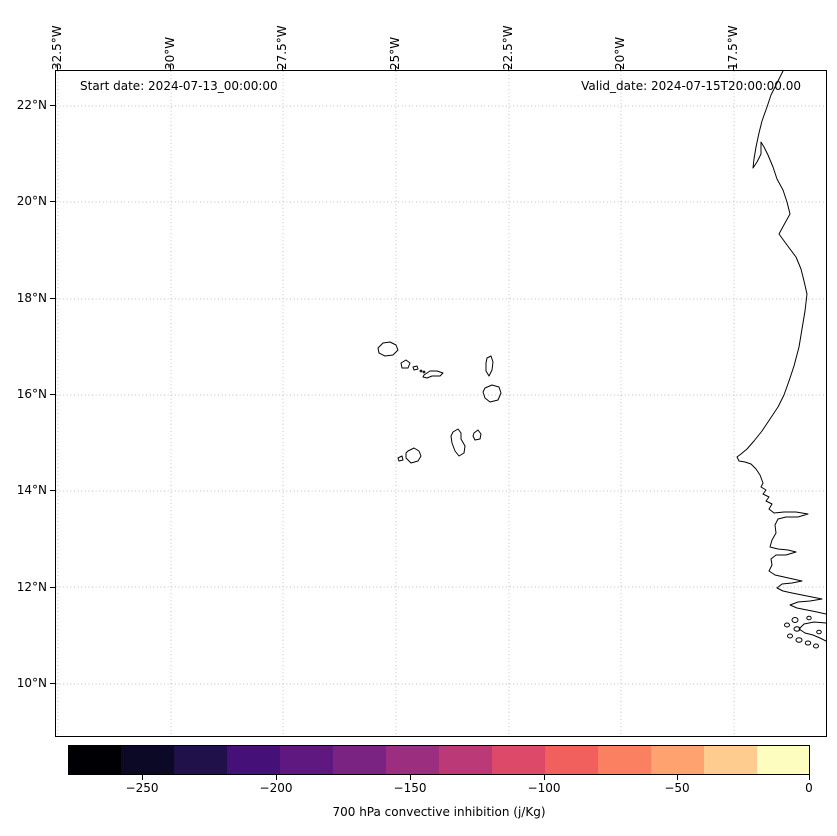 The height and width of the screenshot is (836, 837). What do you see at coordinates (492, 393) in the screenshot?
I see `island-boa-vista` at bounding box center [492, 393].